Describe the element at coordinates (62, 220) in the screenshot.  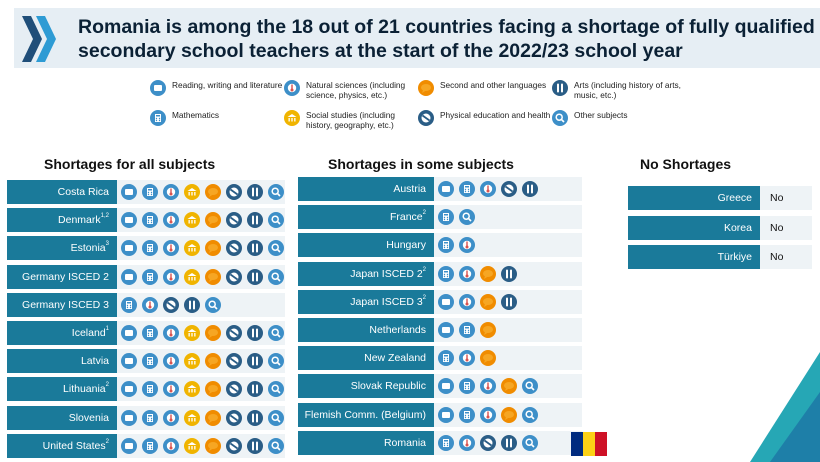
I see `country-label: Denmark 1,2` at that location.